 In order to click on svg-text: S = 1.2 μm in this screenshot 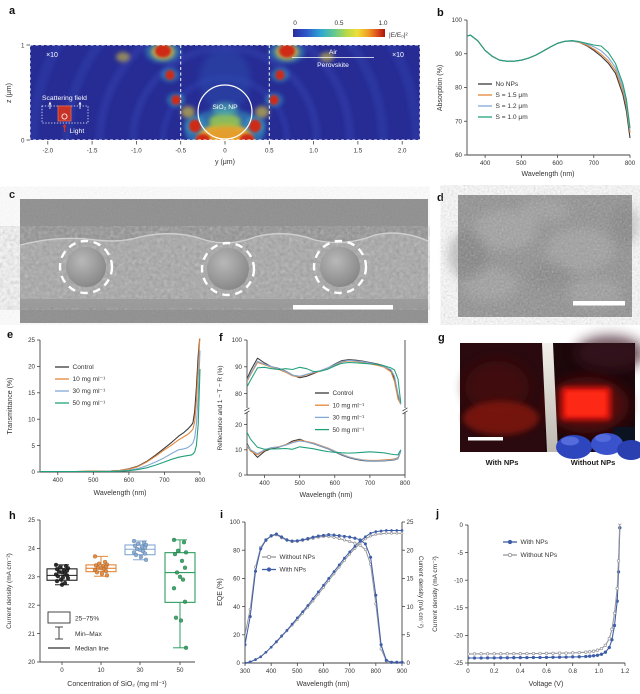, I will do `click(512, 106)`.